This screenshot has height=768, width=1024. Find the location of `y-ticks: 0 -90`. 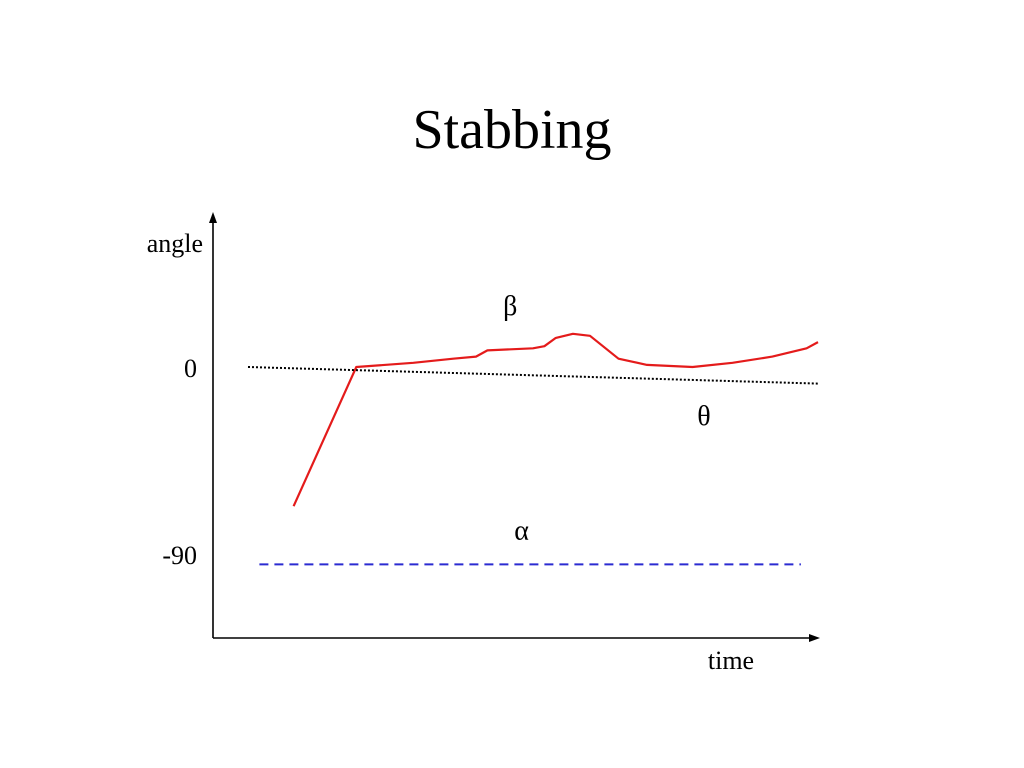

y-ticks: 0 -90 is located at coordinates (179, 462).